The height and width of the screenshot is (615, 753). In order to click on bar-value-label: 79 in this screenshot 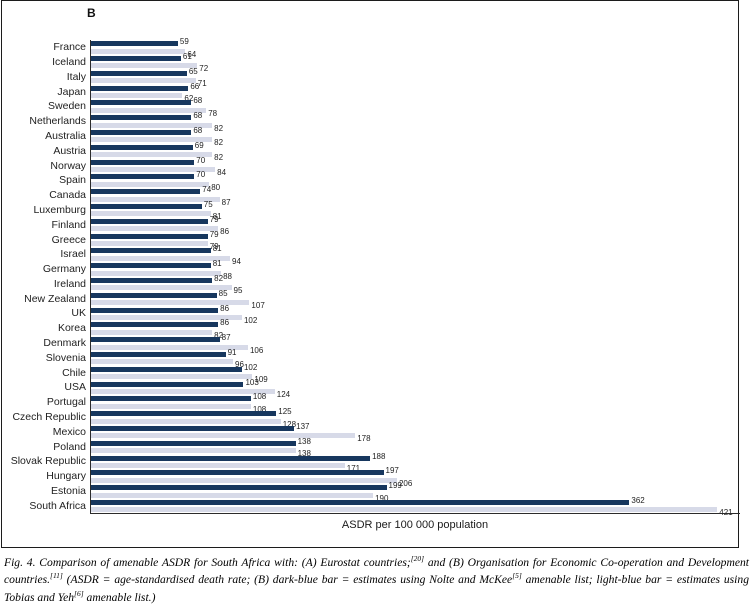, I will do `click(214, 219)`.